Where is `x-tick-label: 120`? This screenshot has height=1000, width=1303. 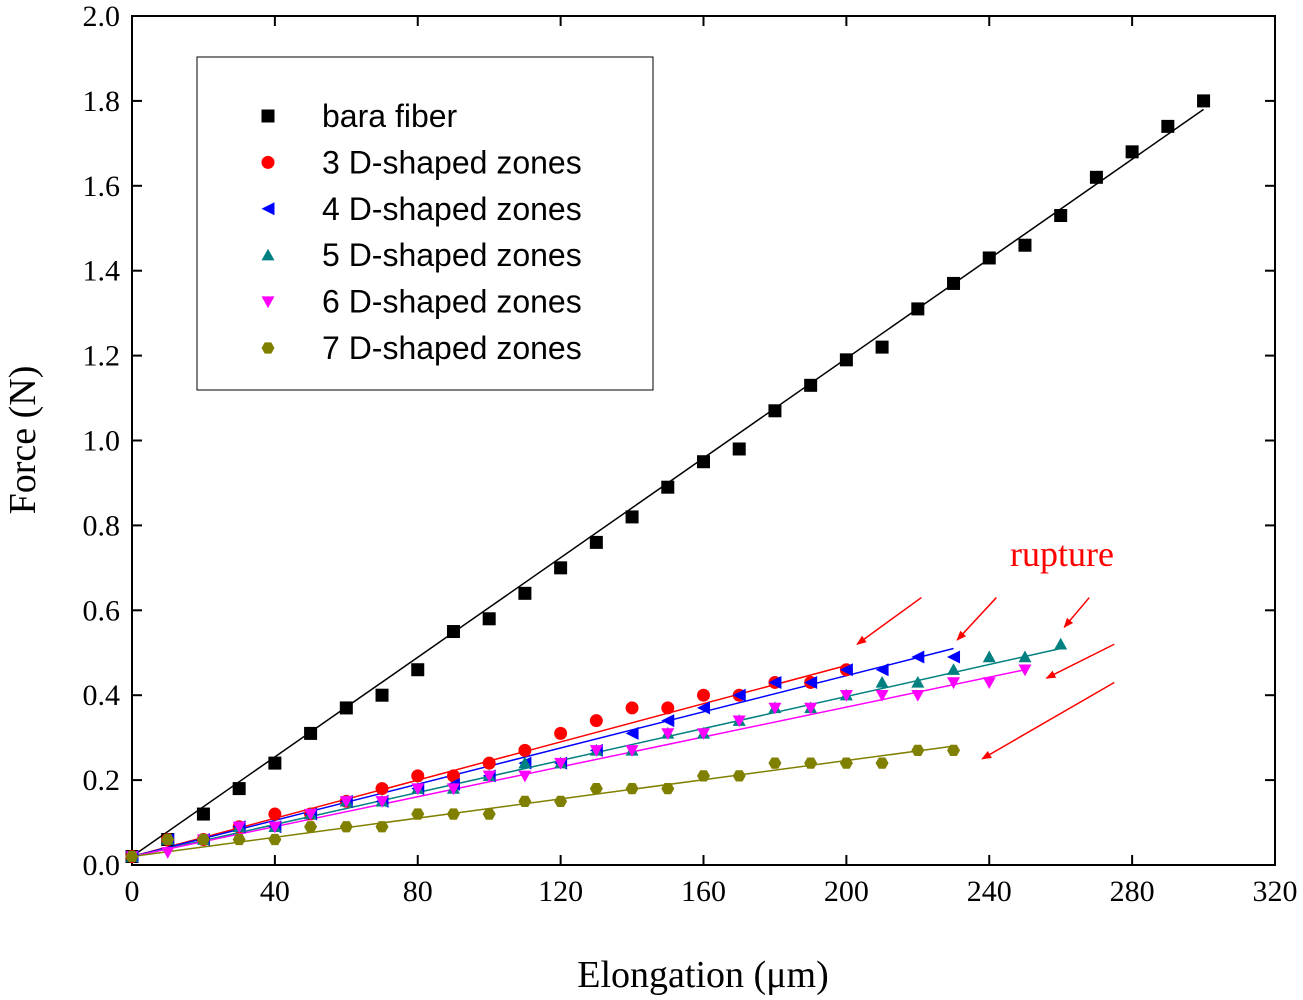
x-tick-label: 120 is located at coordinates (560, 891).